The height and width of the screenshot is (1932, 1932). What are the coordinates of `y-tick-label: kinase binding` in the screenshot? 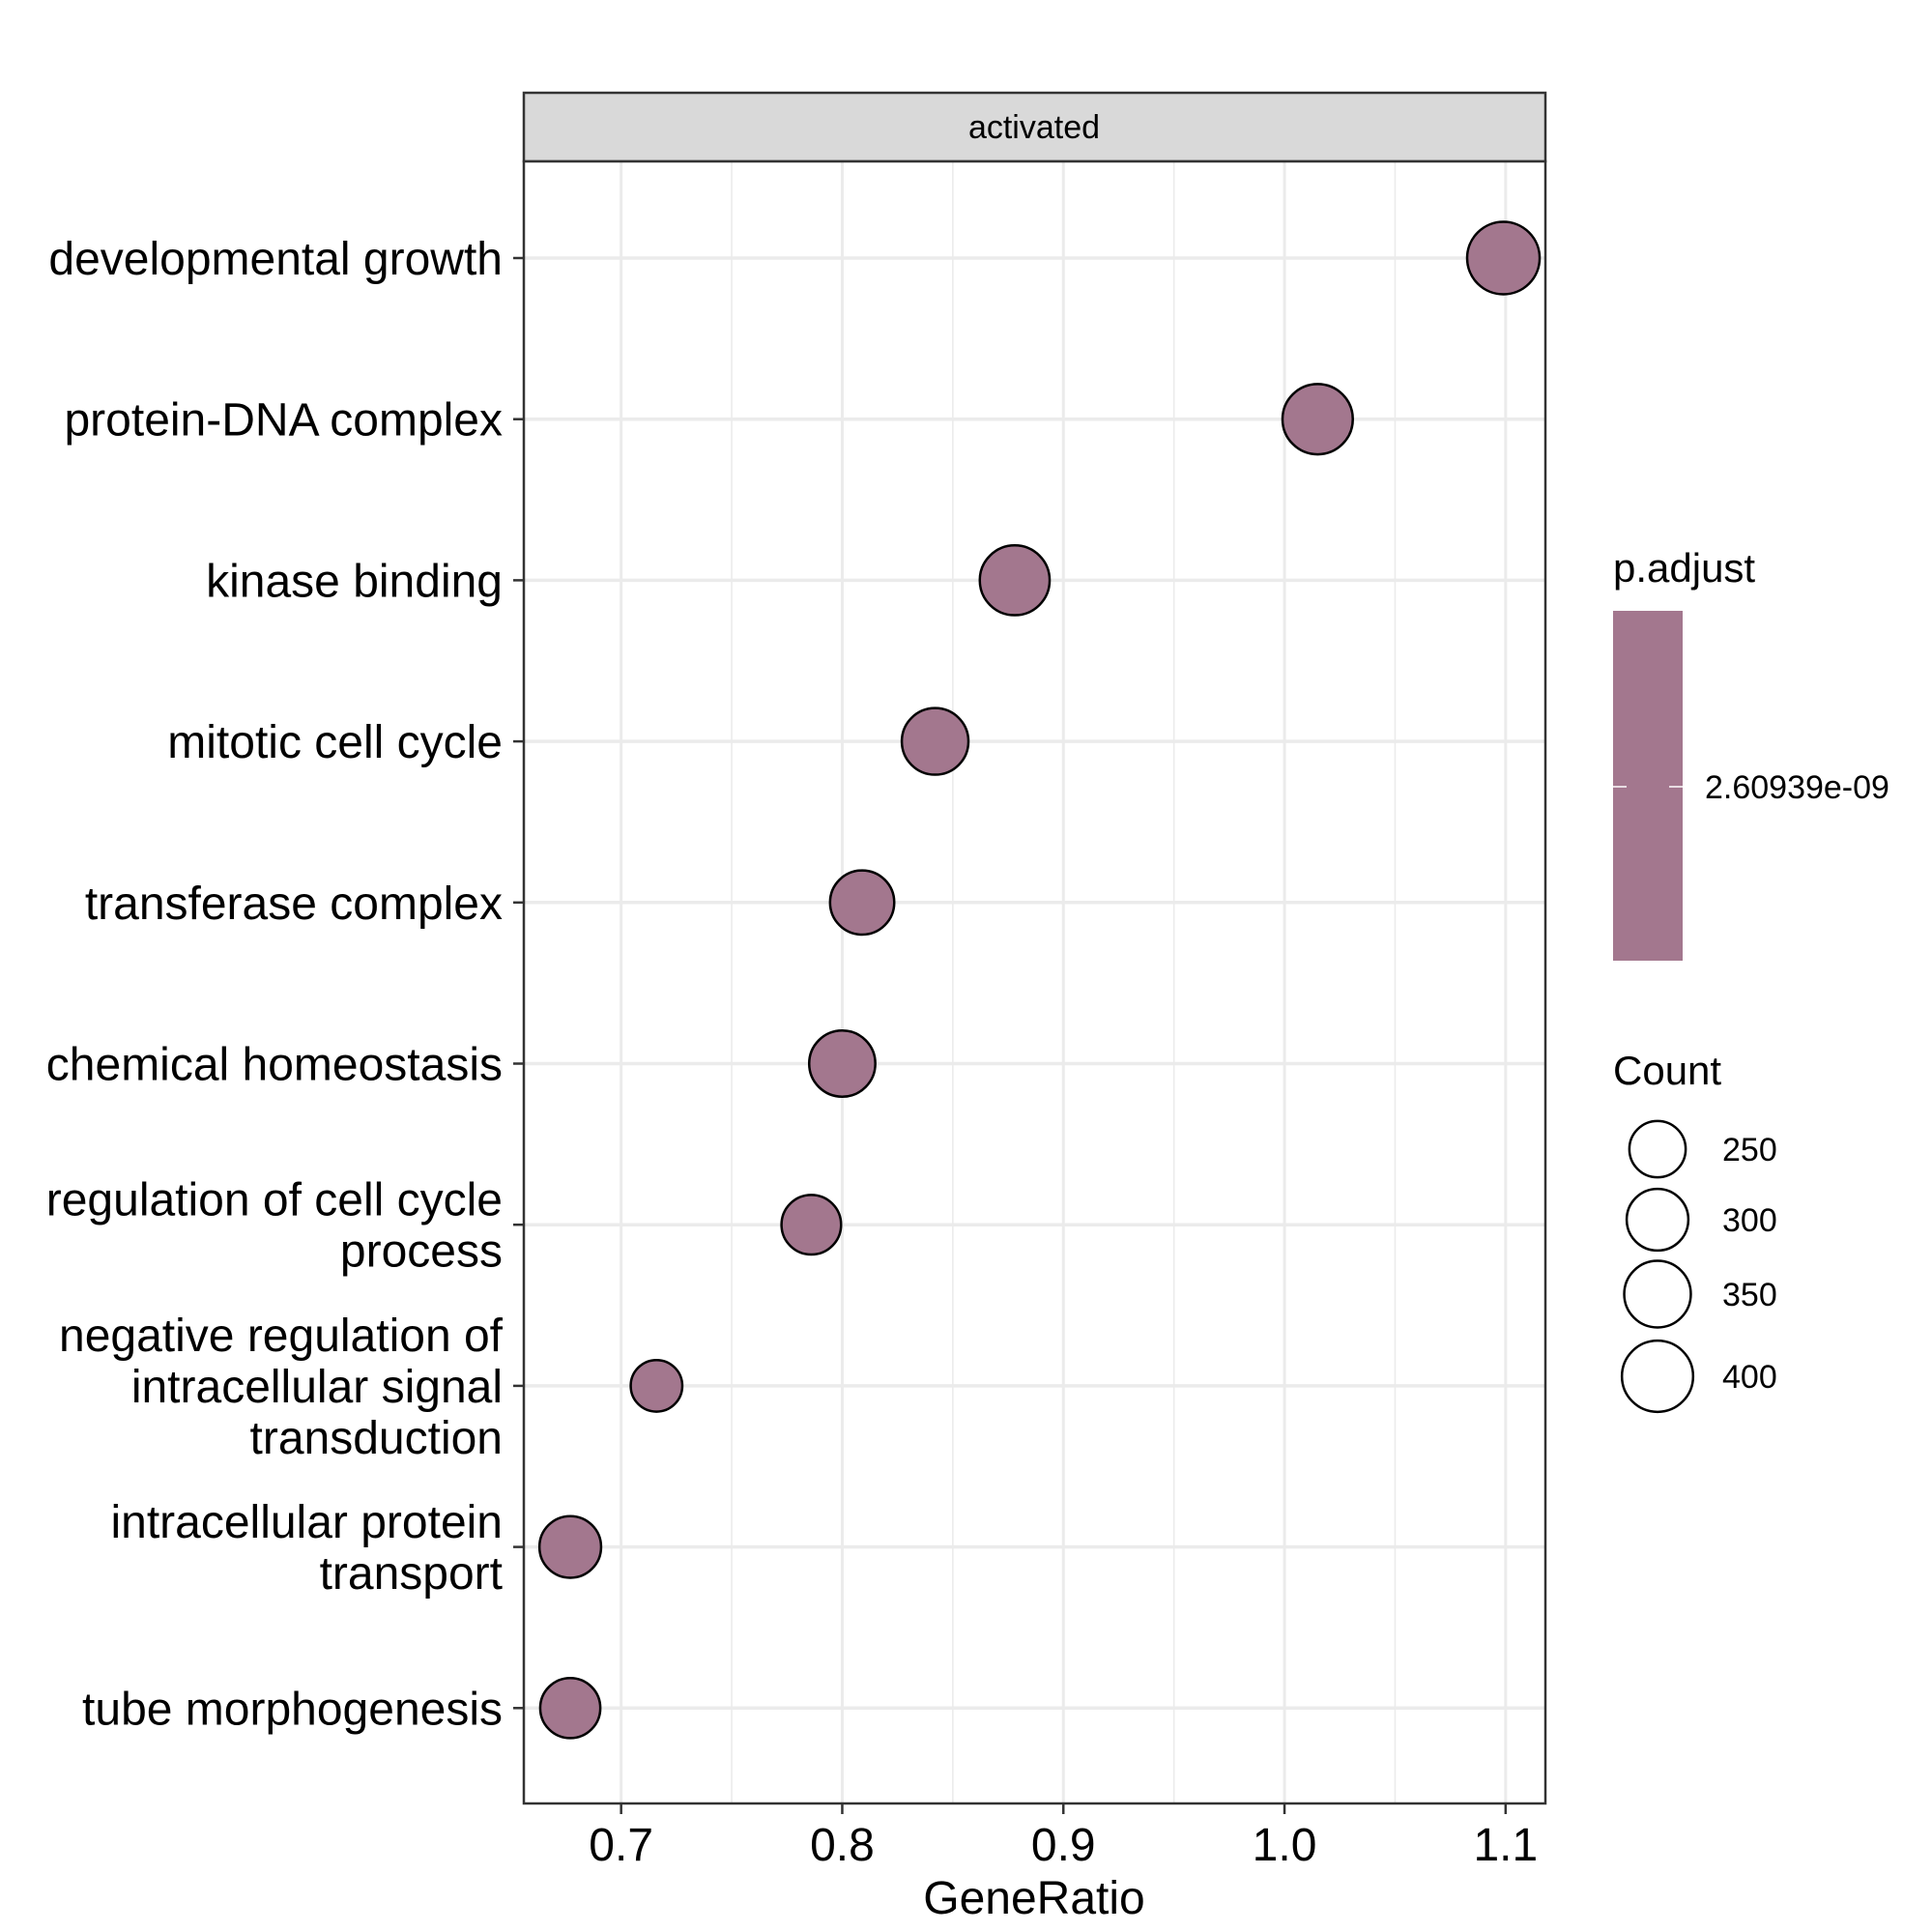 It's located at (354, 581).